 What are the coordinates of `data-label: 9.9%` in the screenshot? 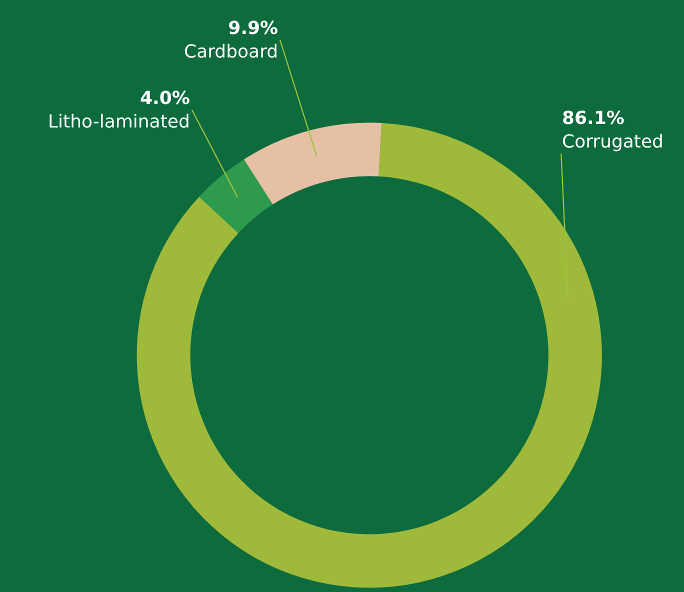 It's located at (253, 28).